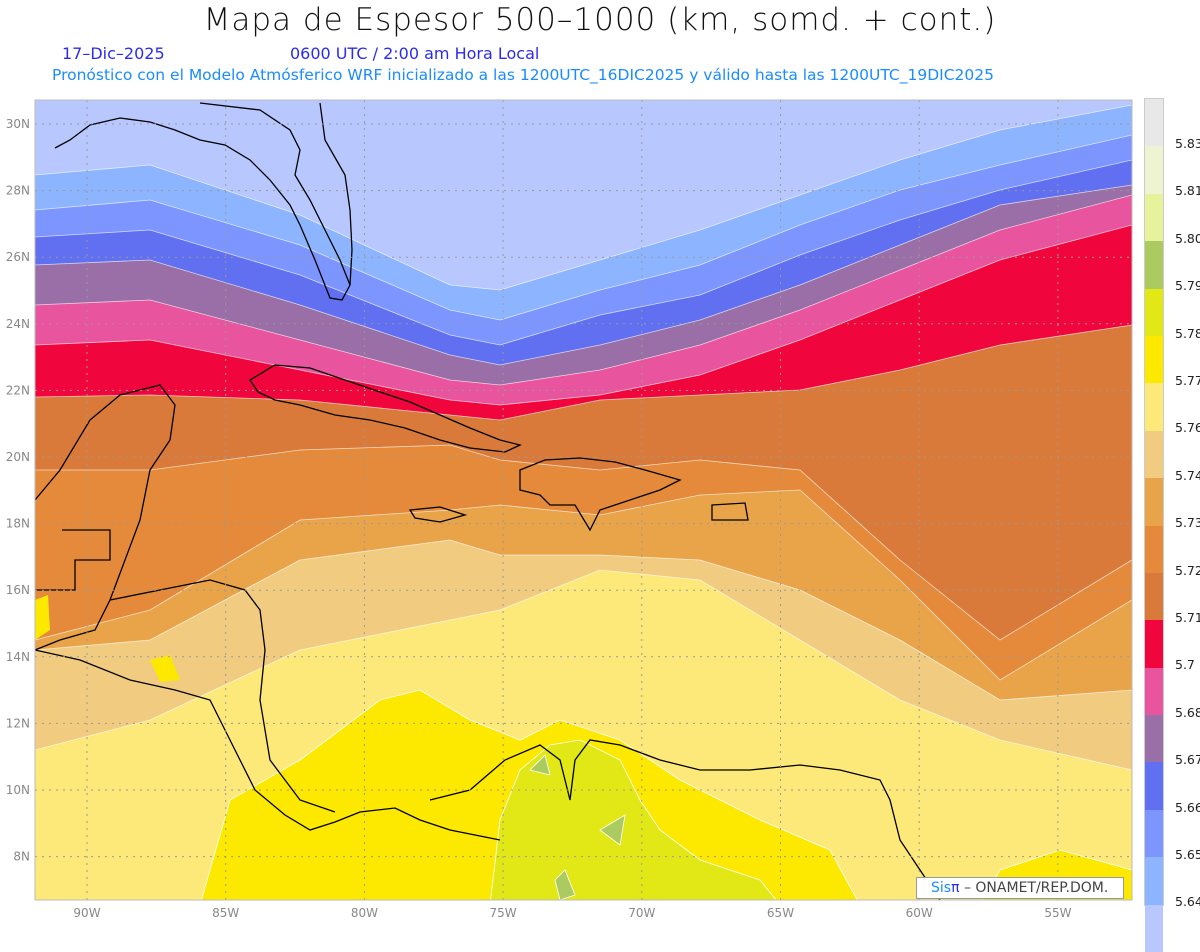  Describe the element at coordinates (1187, 380) in the screenshot. I see `colorbar-label: 5.772` at that location.